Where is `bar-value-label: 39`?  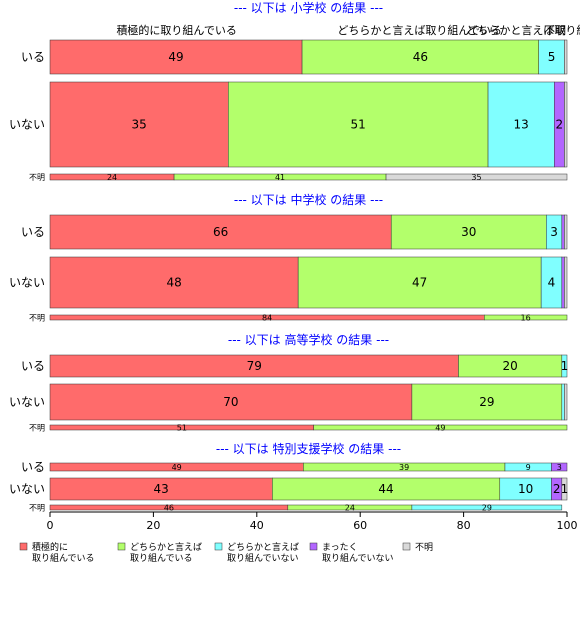
bar-value-label: 39 is located at coordinates (404, 467).